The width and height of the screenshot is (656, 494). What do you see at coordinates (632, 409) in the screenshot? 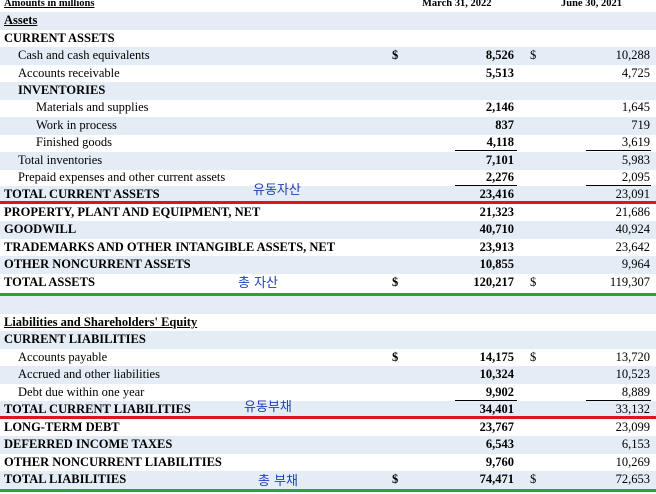
I see `value-june-2021: 33,132` at bounding box center [632, 409].